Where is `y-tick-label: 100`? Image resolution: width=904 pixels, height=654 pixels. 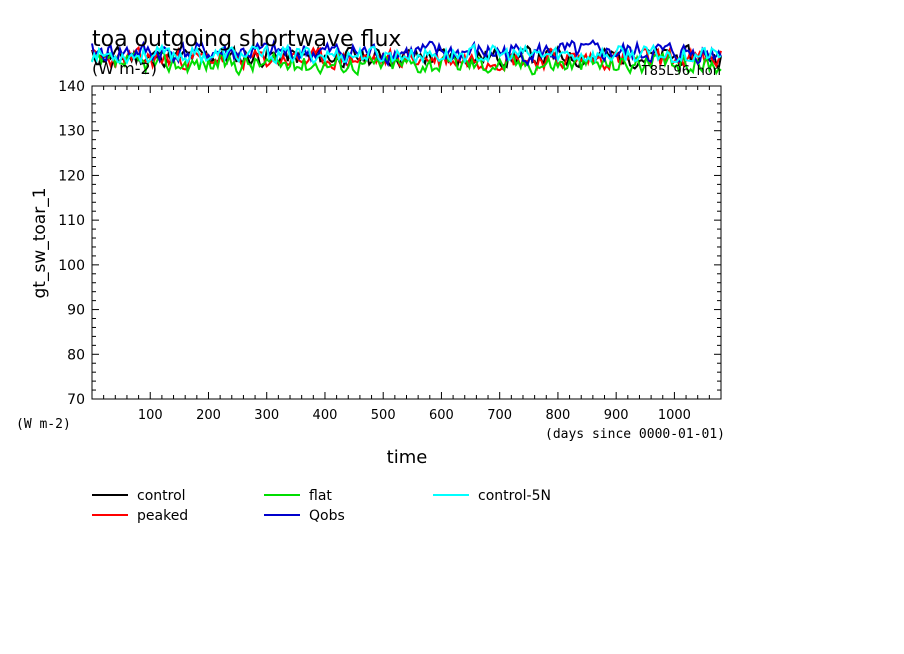
y-tick-label: 100 is located at coordinates (71, 266).